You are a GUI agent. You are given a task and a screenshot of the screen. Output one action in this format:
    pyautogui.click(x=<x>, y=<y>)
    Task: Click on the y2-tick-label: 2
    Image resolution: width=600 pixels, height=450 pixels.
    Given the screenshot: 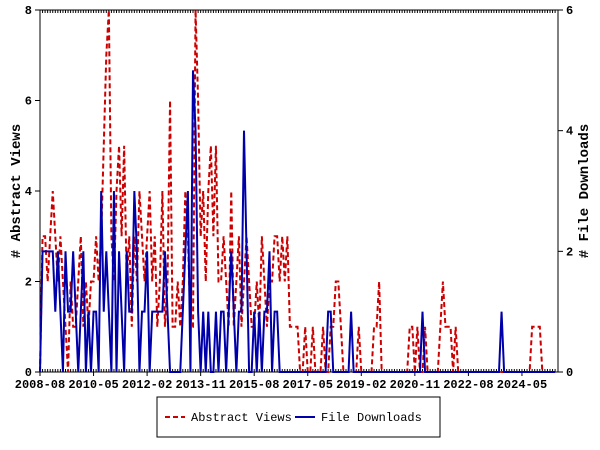 What is the action you would take?
    pyautogui.click(x=569, y=252)
    